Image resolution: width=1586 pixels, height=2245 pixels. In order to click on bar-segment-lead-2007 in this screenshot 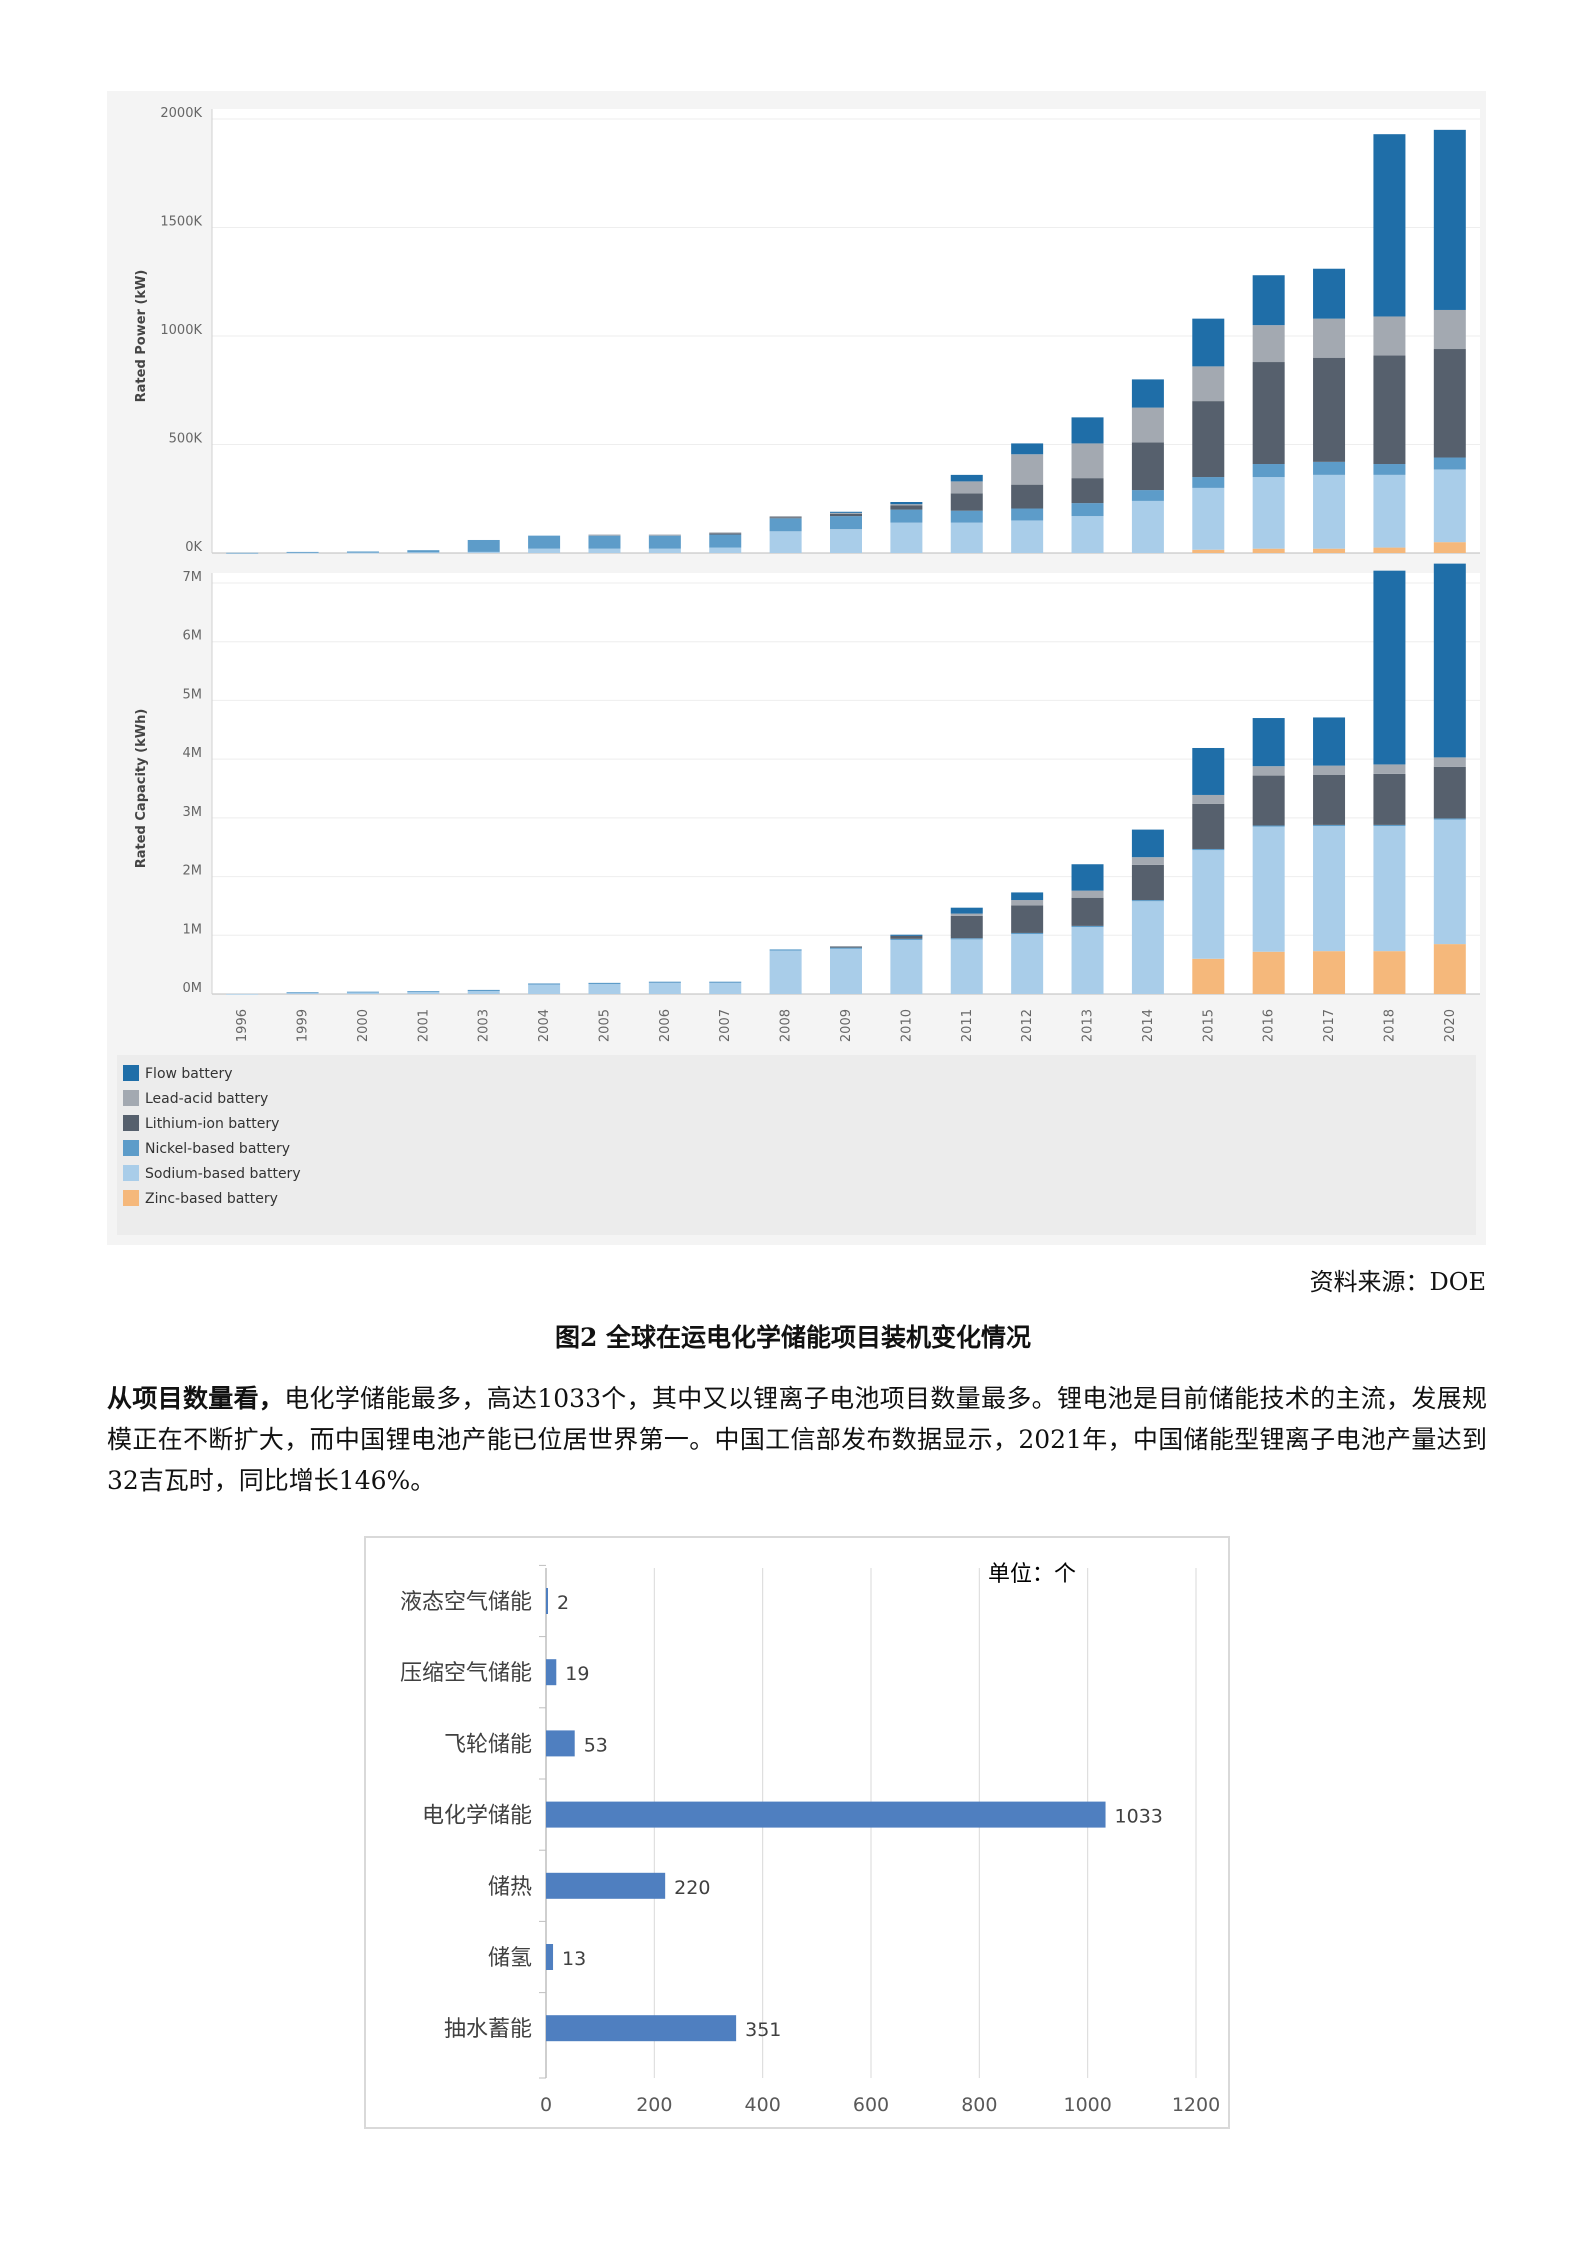, I will do `click(725, 533)`.